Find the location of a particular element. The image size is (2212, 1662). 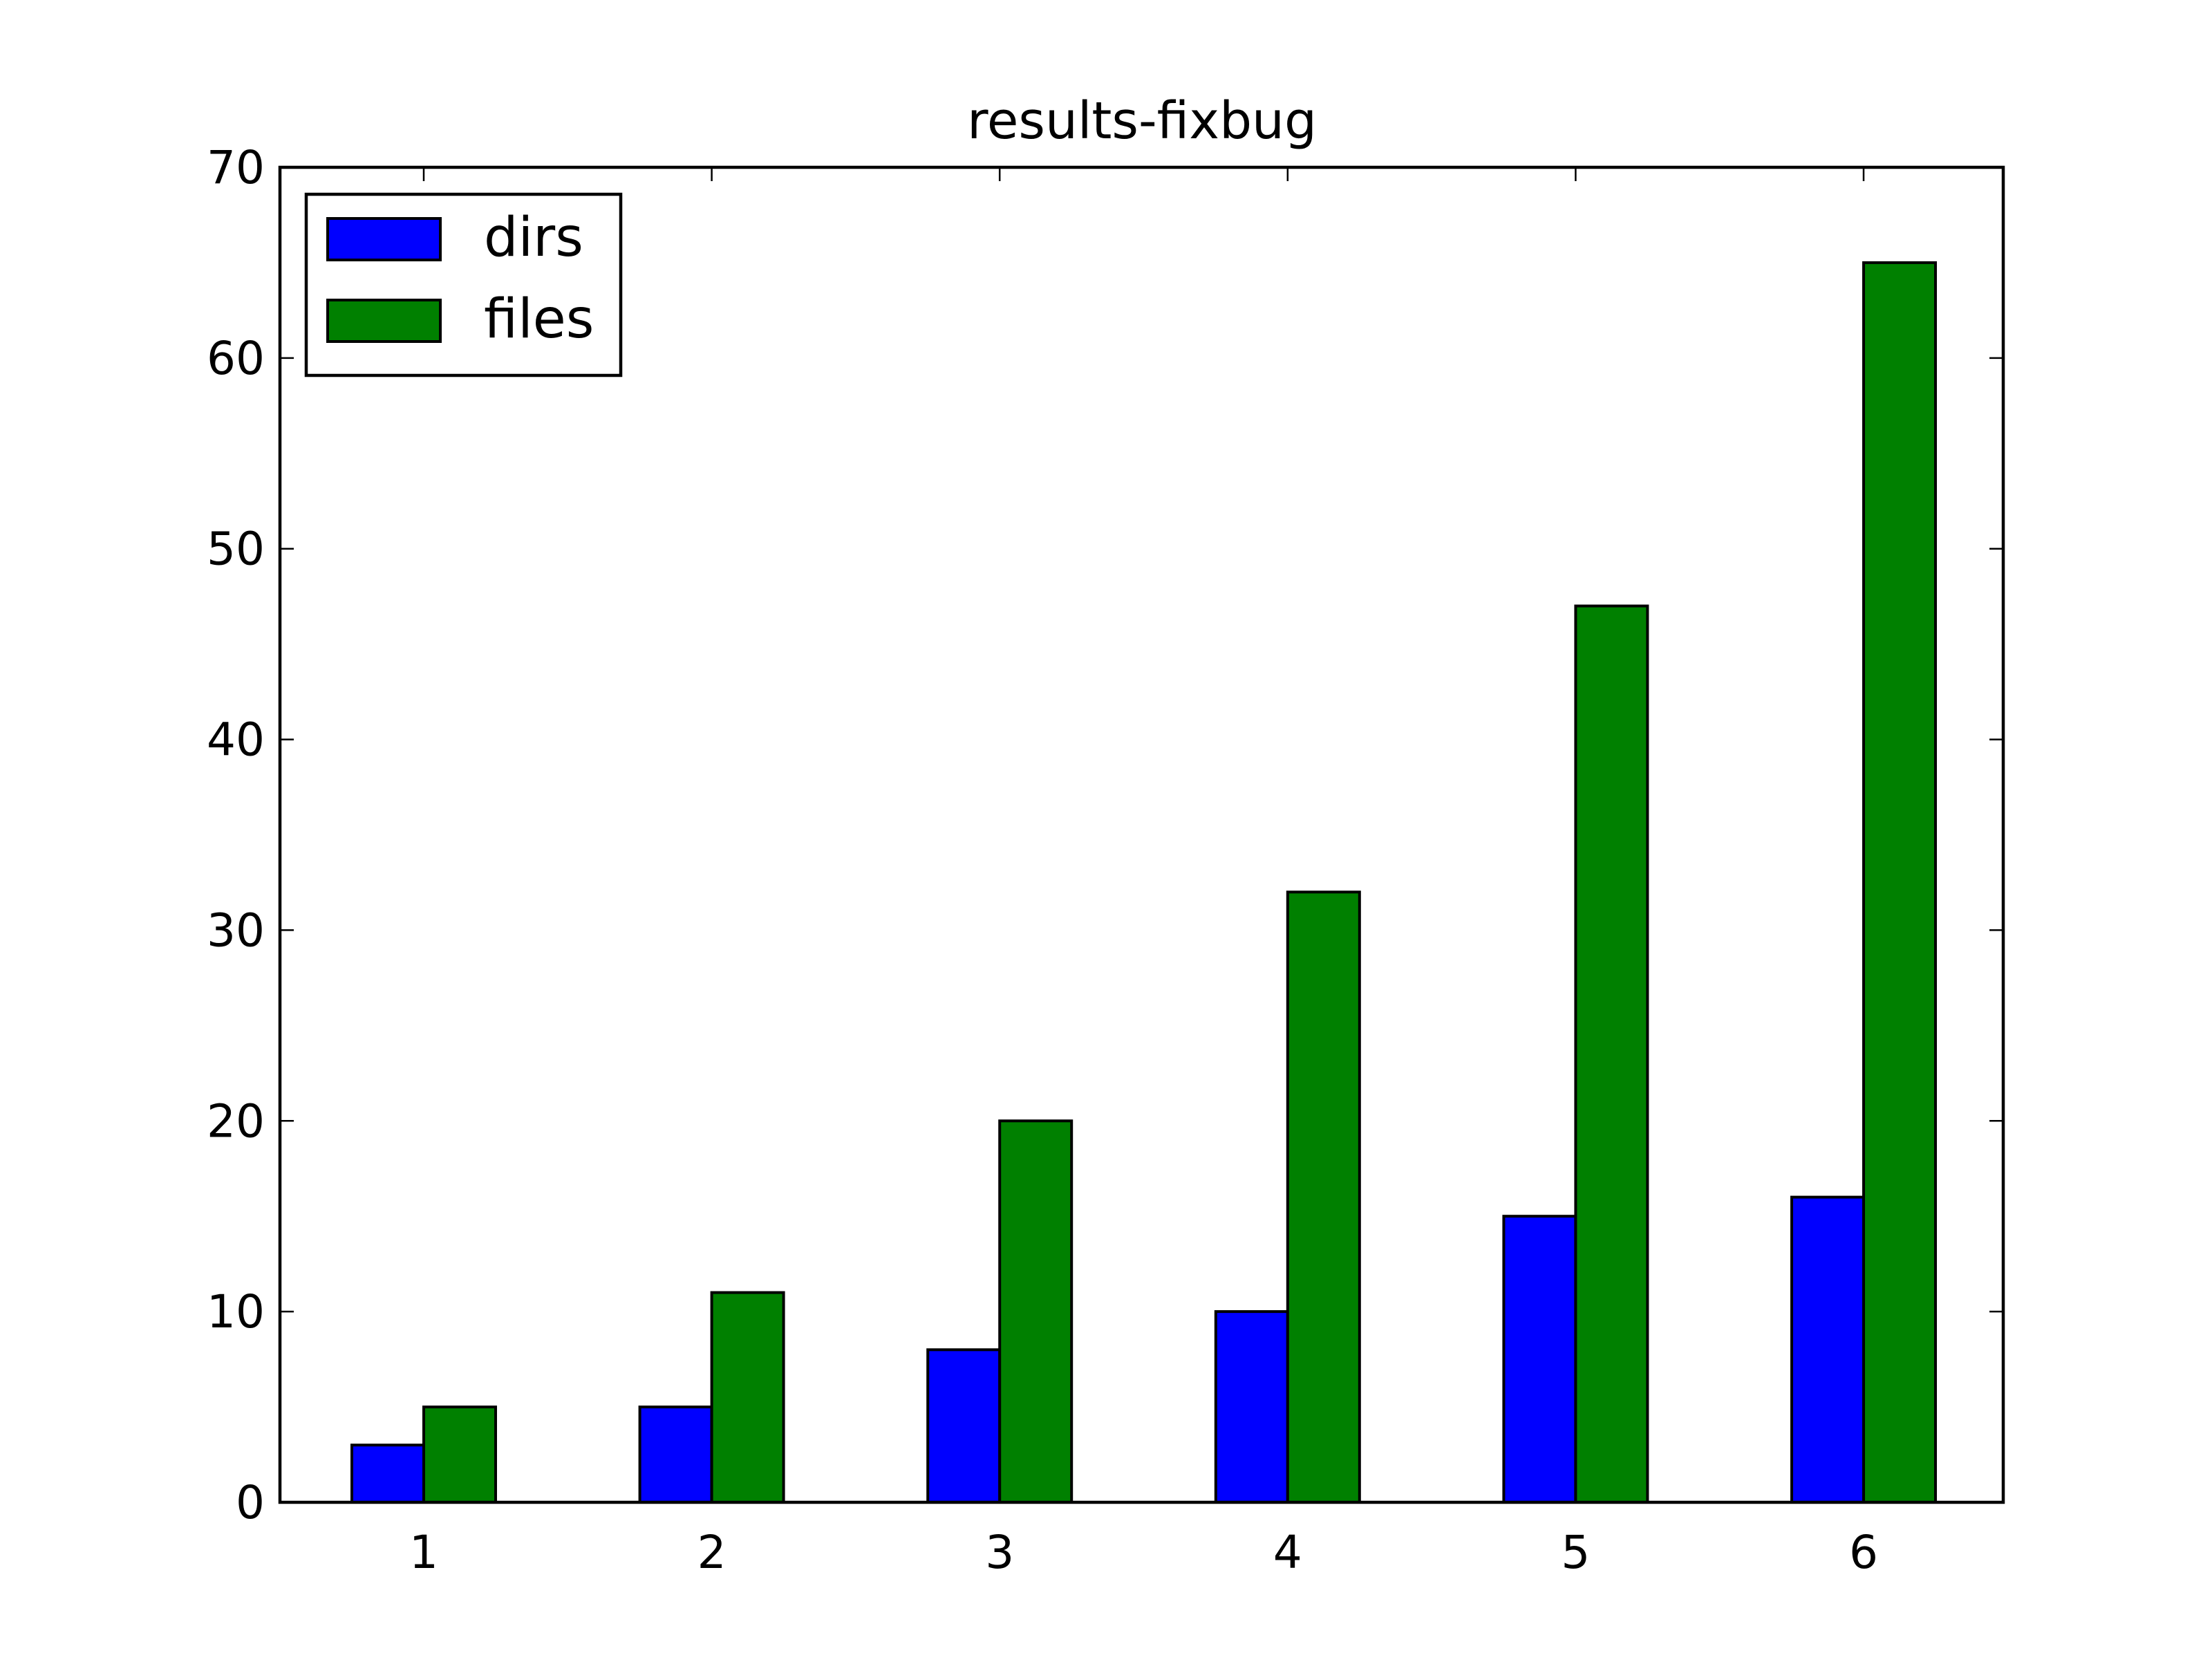

x-tick-label-2: 2 is located at coordinates (712, 1552).